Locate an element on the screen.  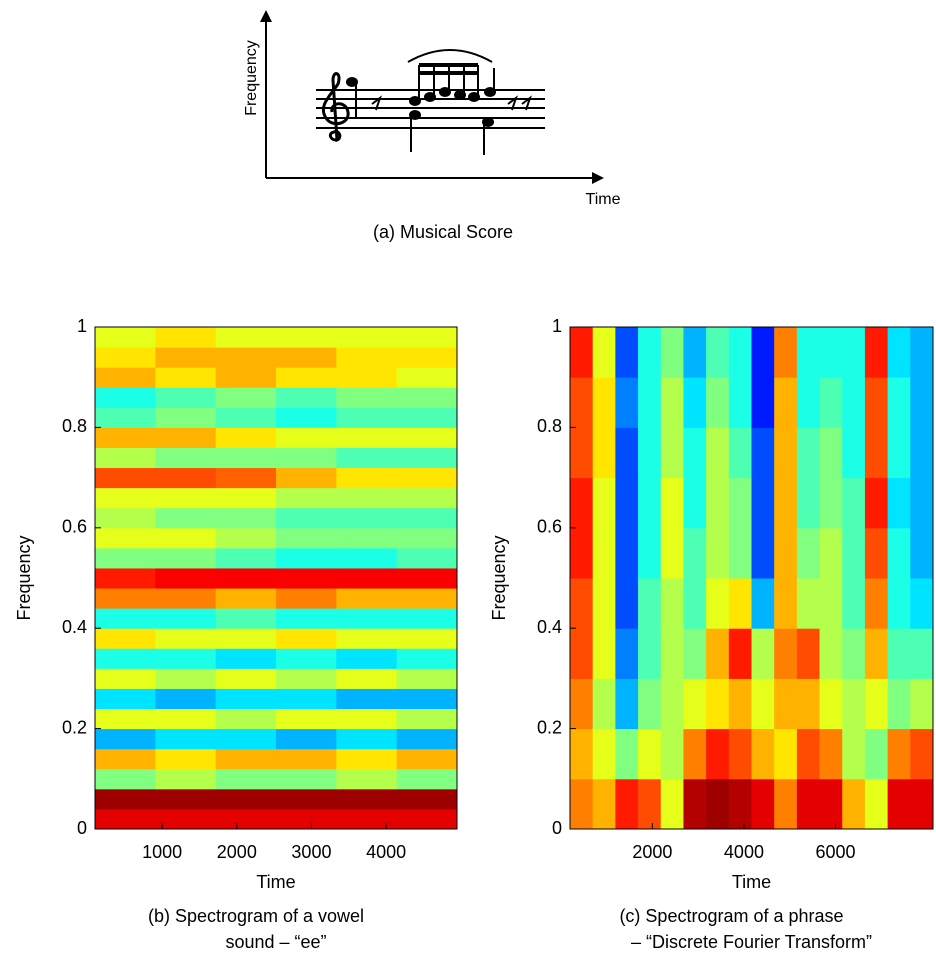
caption: – “Discrete Fourier Transform” is located at coordinates (751, 942).